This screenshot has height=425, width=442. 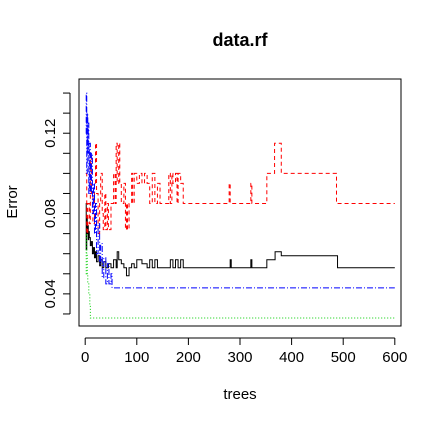 I want to click on x-axis-label: trees, so click(x=239, y=394).